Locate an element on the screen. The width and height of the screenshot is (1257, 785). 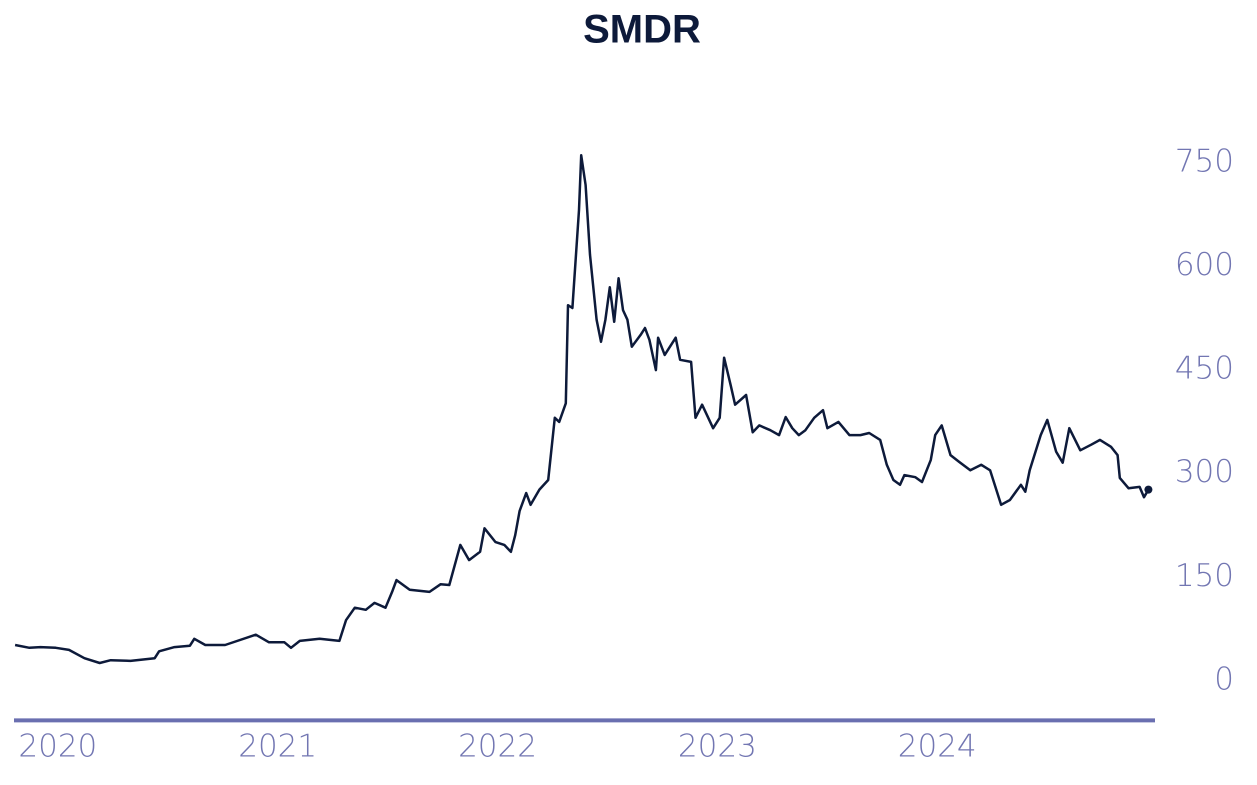
x-tick-label: 2022 is located at coordinates (497, 747).